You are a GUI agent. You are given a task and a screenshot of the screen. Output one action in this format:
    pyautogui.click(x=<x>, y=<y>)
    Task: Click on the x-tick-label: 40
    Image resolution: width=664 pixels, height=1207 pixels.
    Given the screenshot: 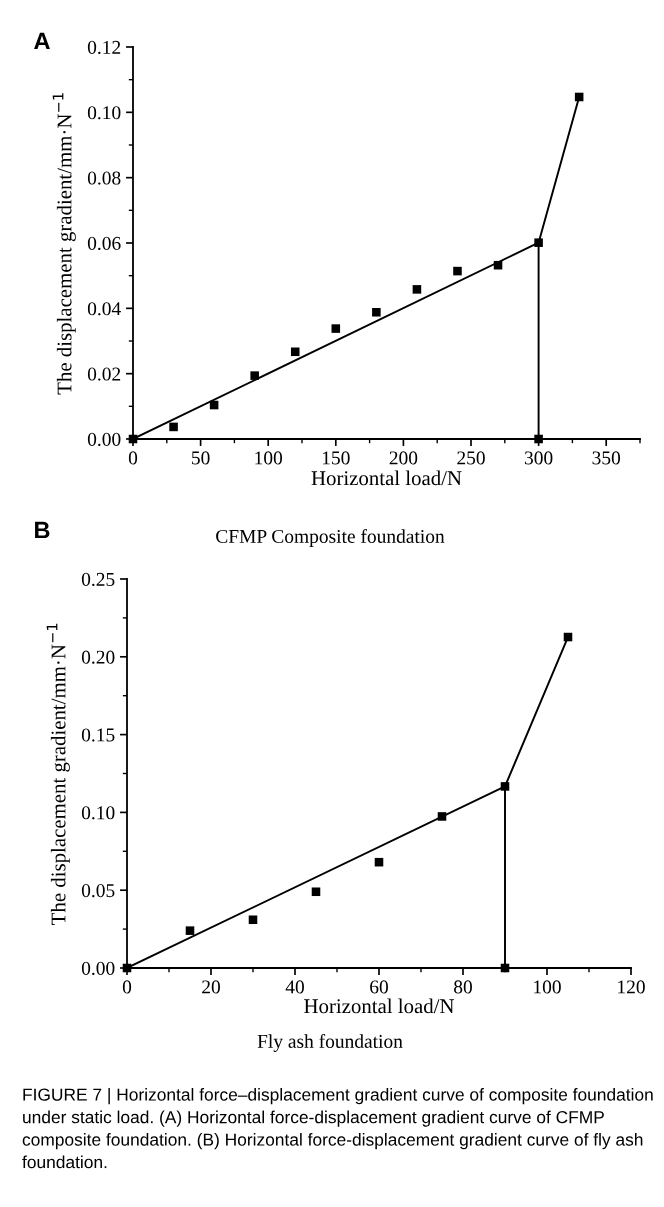 What is the action you would take?
    pyautogui.click(x=294, y=987)
    